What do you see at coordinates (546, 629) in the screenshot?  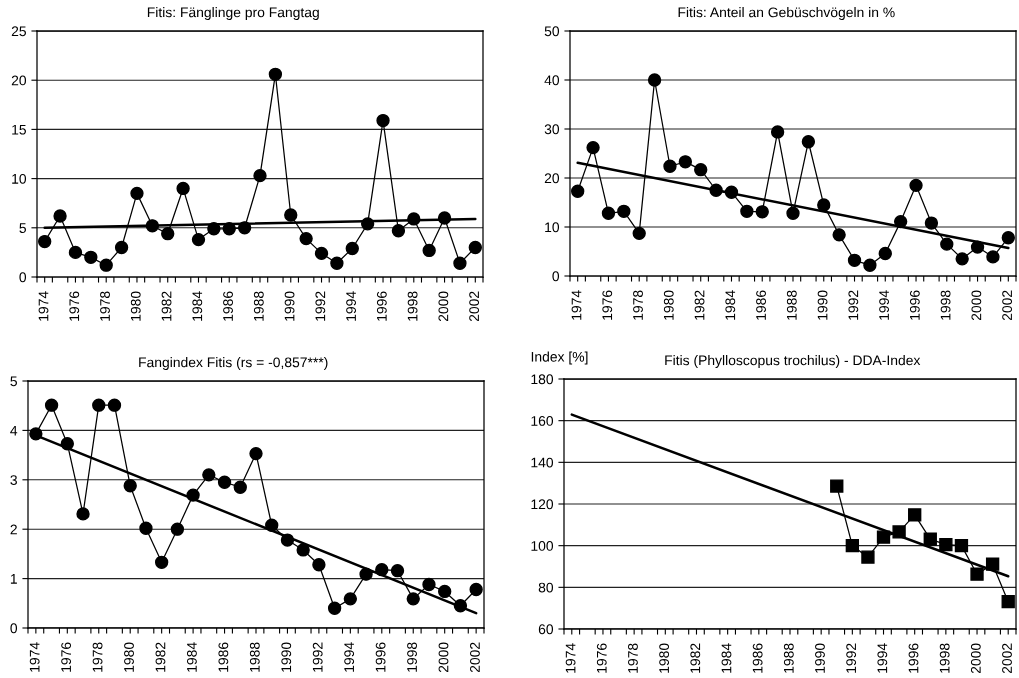 I see `y-tick-label: 60` at bounding box center [546, 629].